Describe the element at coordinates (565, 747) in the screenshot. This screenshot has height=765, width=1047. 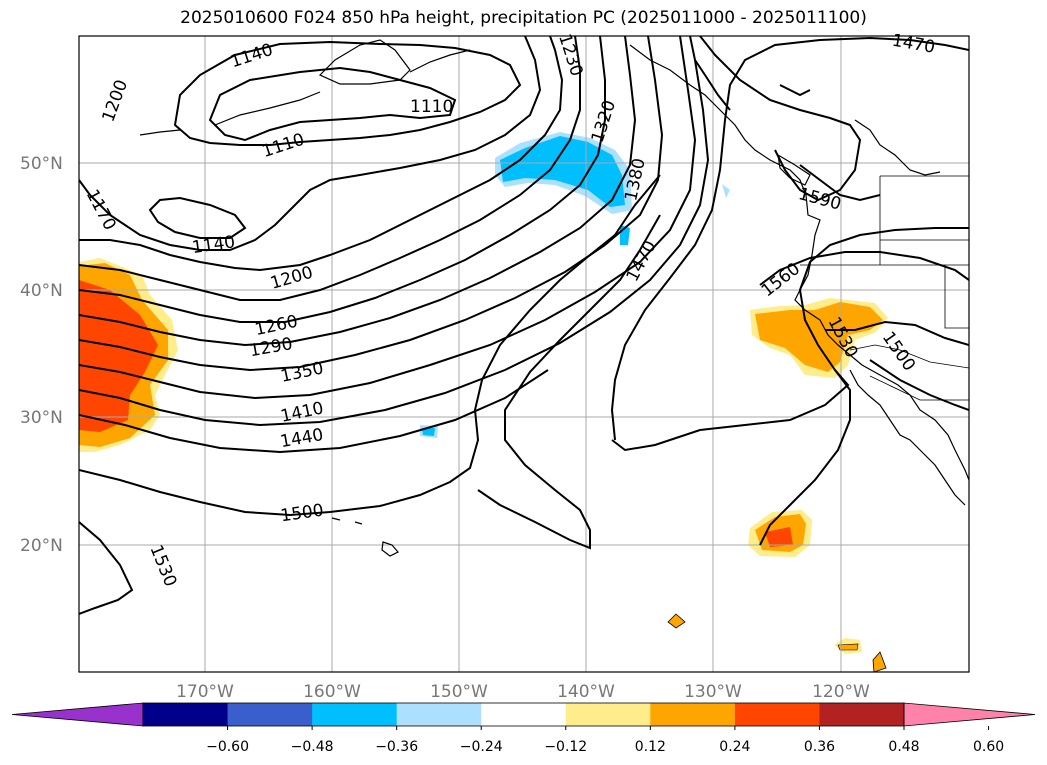
I see `colorbar-tick-label: −0.12` at that location.